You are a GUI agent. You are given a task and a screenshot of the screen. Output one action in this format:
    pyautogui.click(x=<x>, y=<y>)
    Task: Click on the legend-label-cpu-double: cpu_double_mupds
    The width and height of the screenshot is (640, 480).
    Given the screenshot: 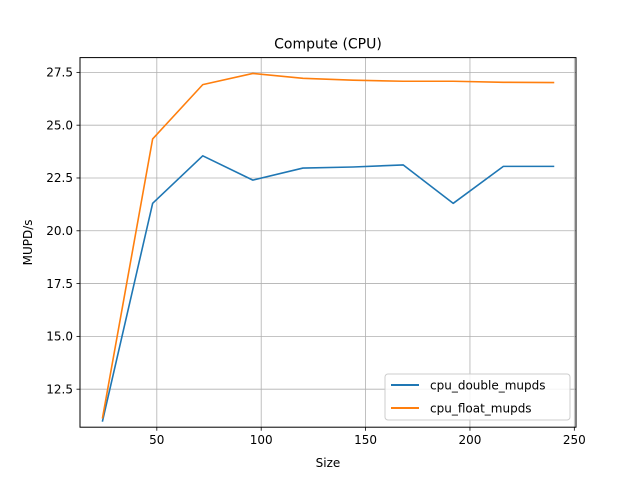 What is the action you would take?
    pyautogui.click(x=488, y=386)
    